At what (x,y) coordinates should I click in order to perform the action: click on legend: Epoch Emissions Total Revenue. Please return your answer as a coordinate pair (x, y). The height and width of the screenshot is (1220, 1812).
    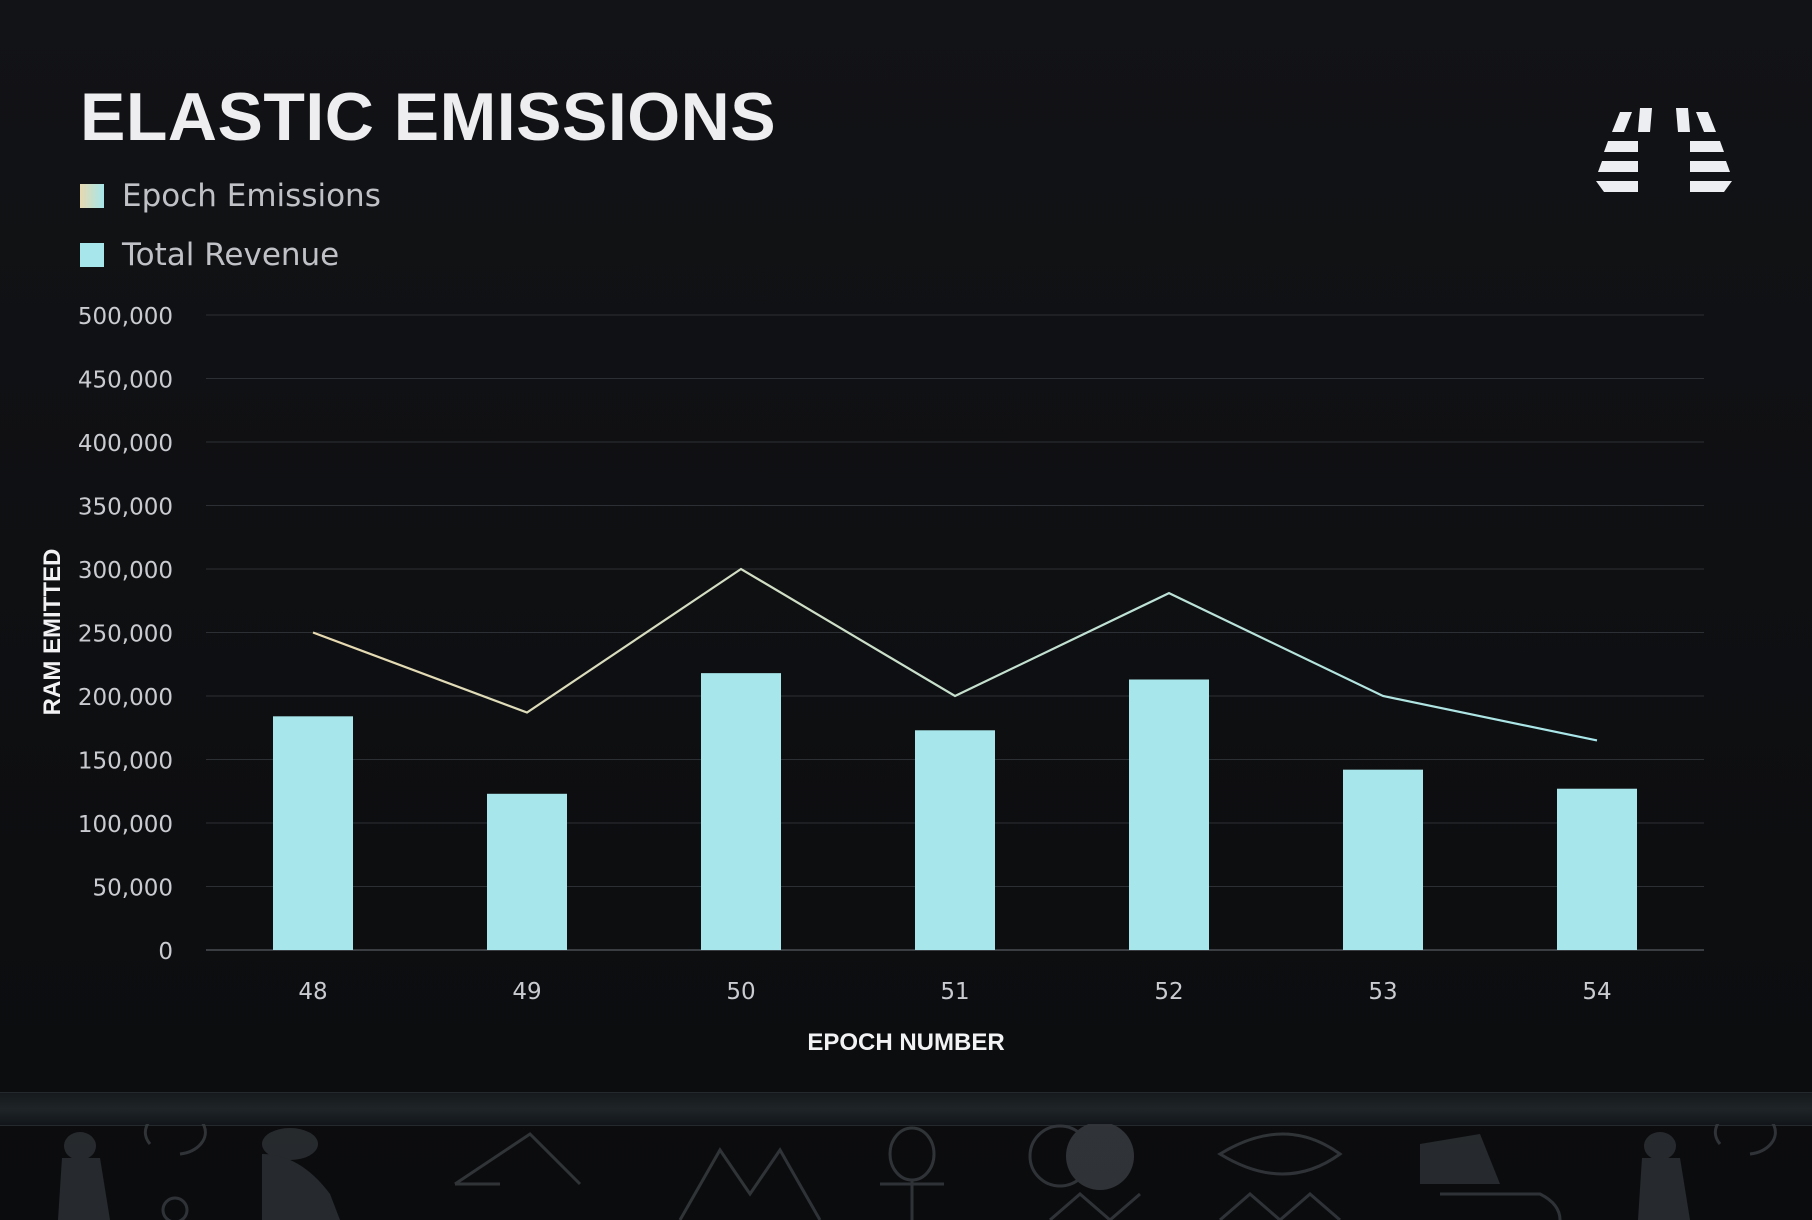
    Looking at the image, I should click on (230, 235).